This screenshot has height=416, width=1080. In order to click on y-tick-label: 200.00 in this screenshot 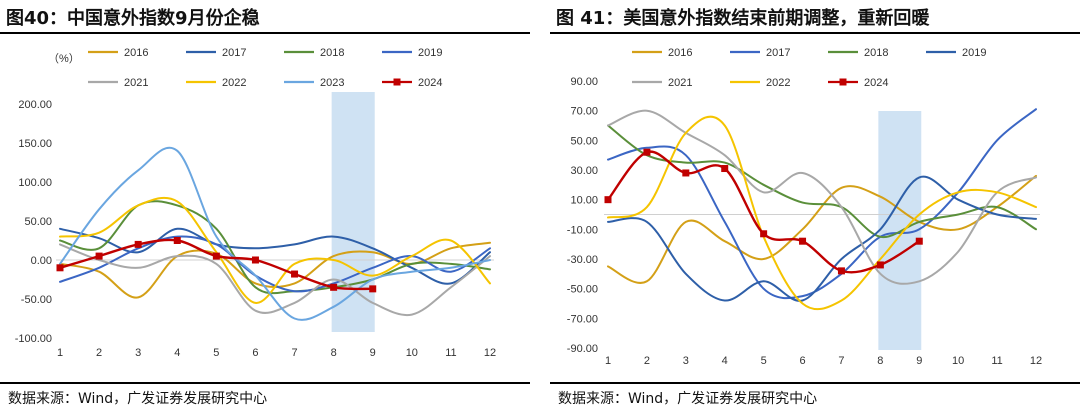, I will do `click(35, 105)`.